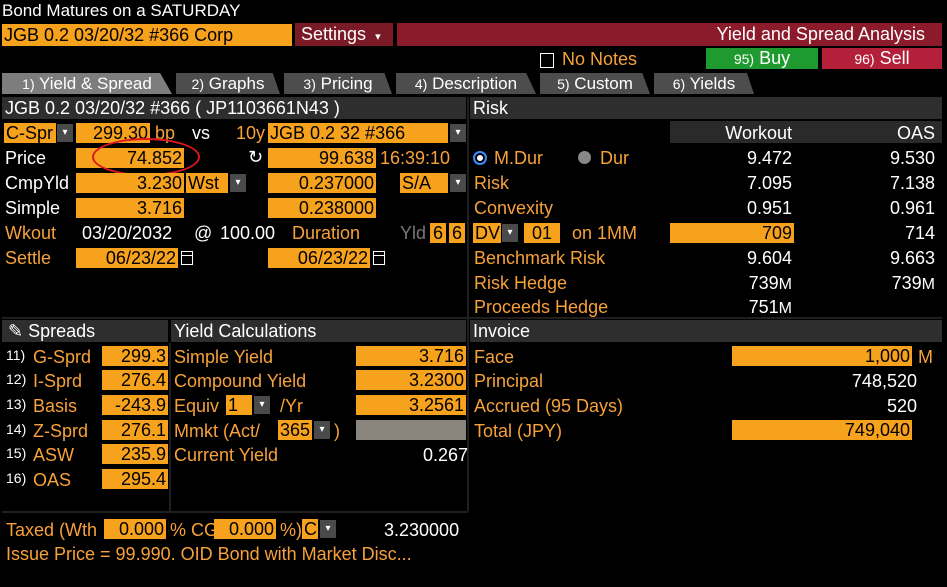 This screenshot has width=947, height=587. I want to click on risk-header: Risk, so click(490, 108).